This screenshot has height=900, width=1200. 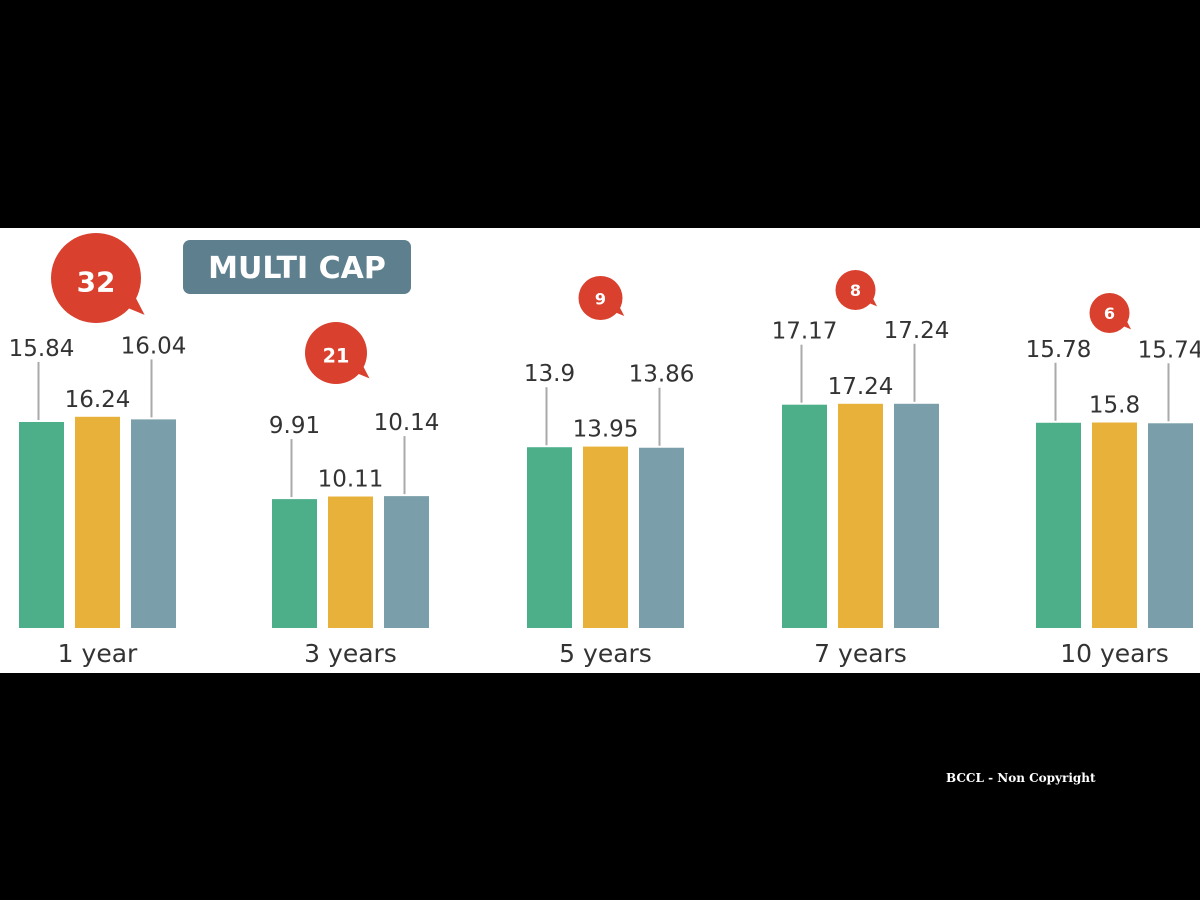 What do you see at coordinates (1059, 350) in the screenshot?
I see `data-label-s0-4: 15.78` at bounding box center [1059, 350].